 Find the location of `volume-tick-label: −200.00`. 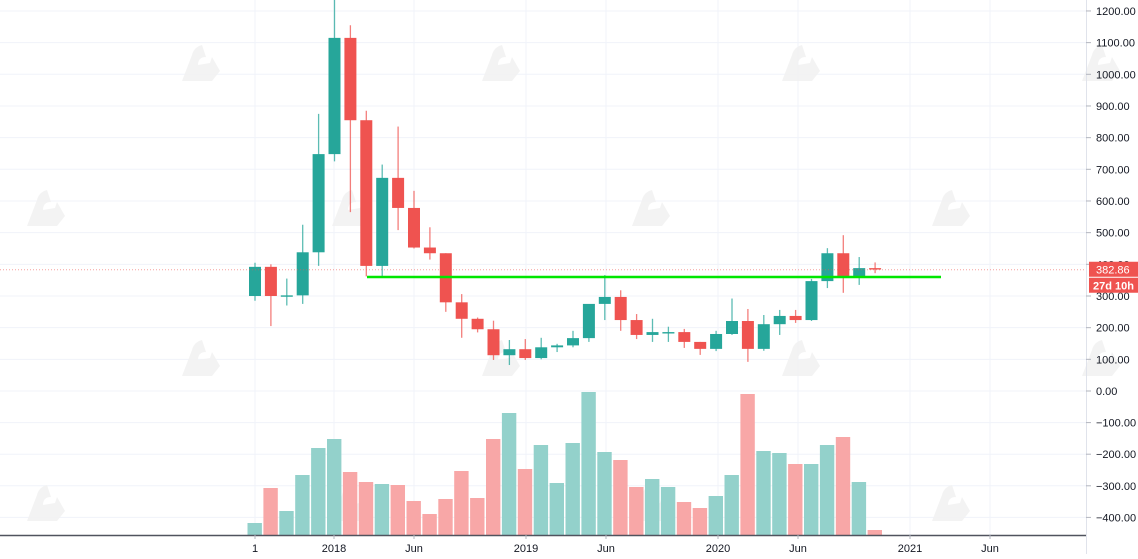

volume-tick-label: −200.00 is located at coordinates (1116, 455).